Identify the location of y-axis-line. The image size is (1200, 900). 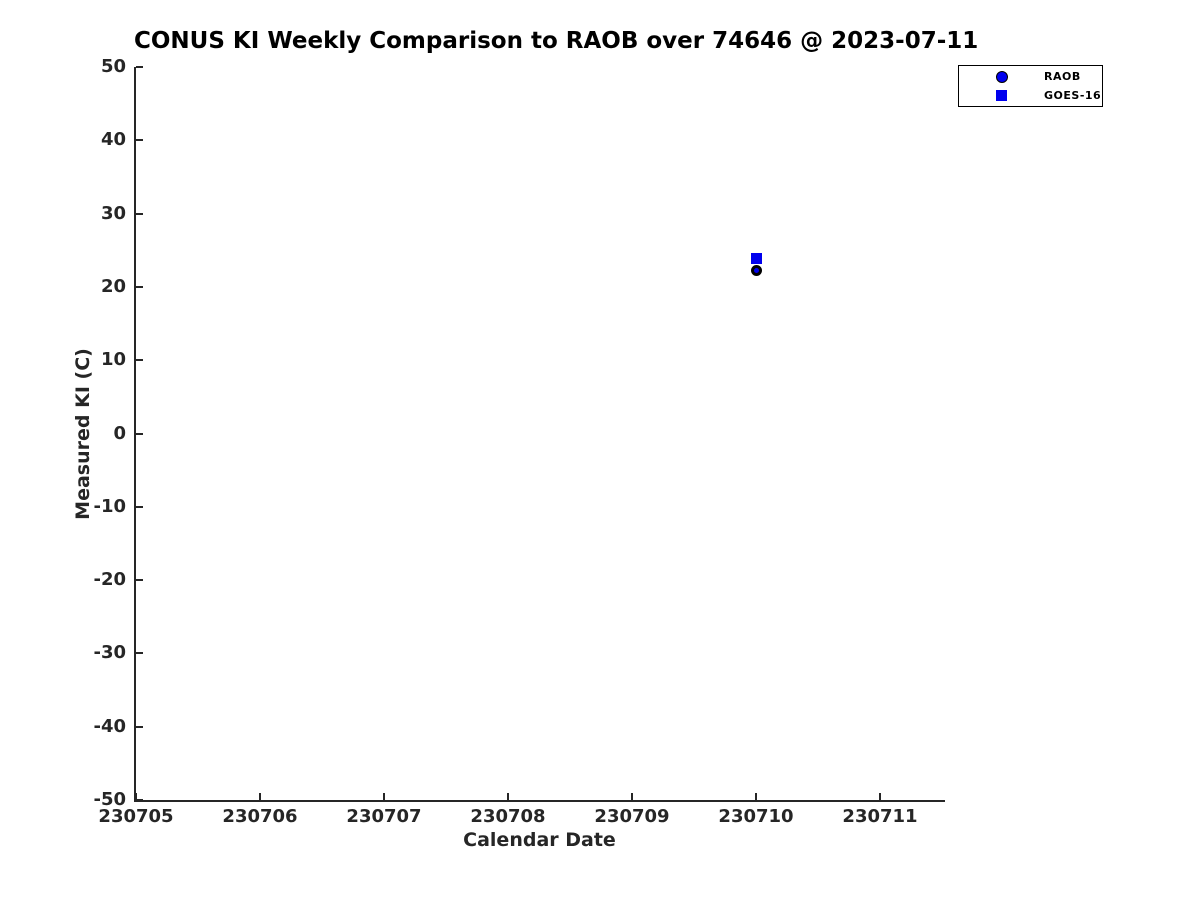
(135, 434).